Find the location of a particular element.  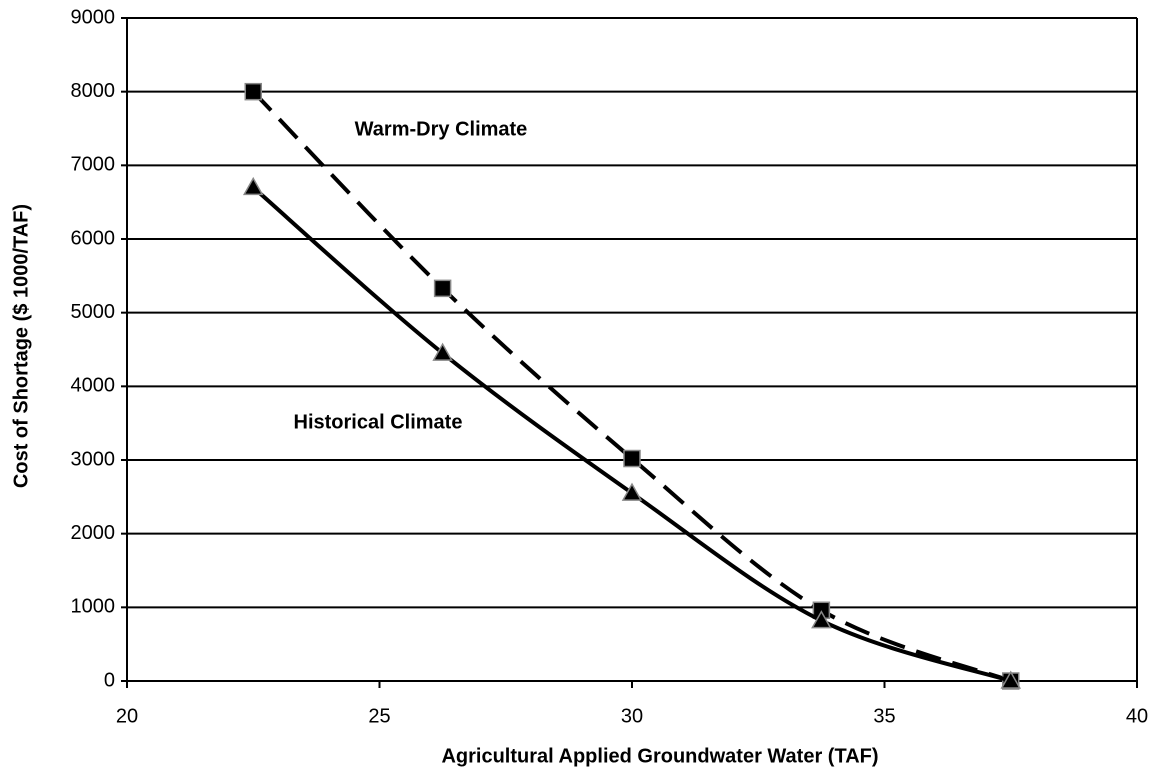

series-label: Warm-Dry Climate is located at coordinates (441, 129).